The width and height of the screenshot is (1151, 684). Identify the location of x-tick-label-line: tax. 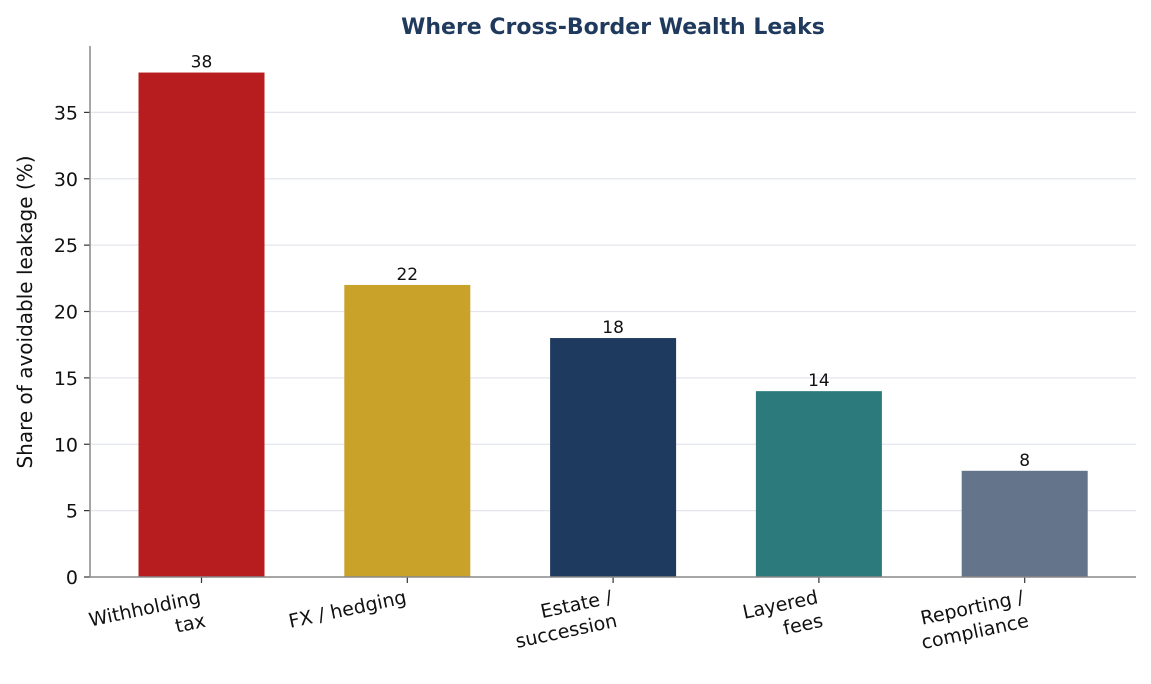
(190, 624).